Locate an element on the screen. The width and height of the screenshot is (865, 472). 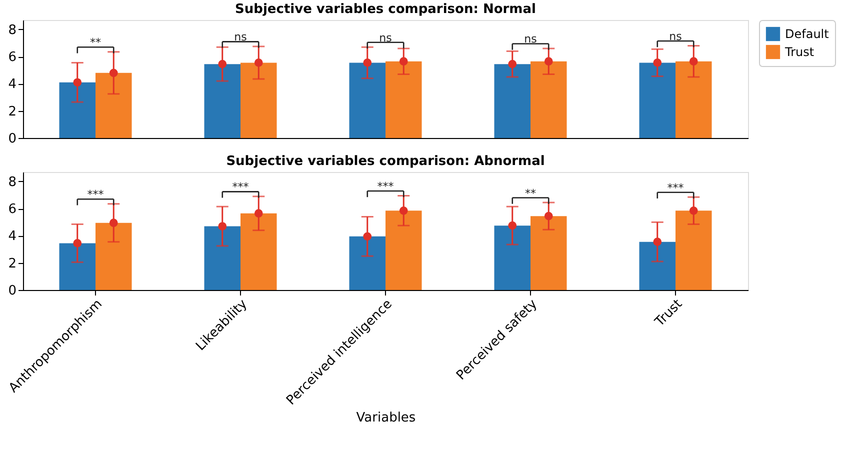
legend-label: Default is located at coordinates (807, 34).